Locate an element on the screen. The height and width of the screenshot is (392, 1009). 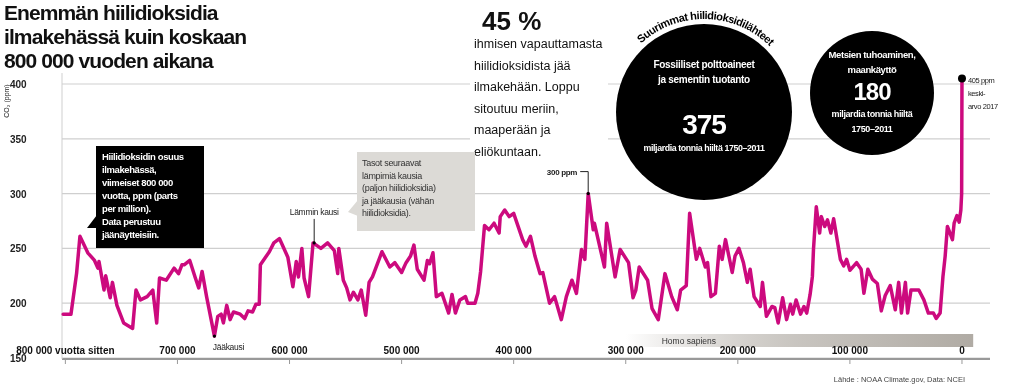
annotation: Tasot seuraavat lämpimiä kausia (paljon hiilidioksidia) ja jääkausia (vähän hiilidioksidia). is located at coordinates (398, 188).